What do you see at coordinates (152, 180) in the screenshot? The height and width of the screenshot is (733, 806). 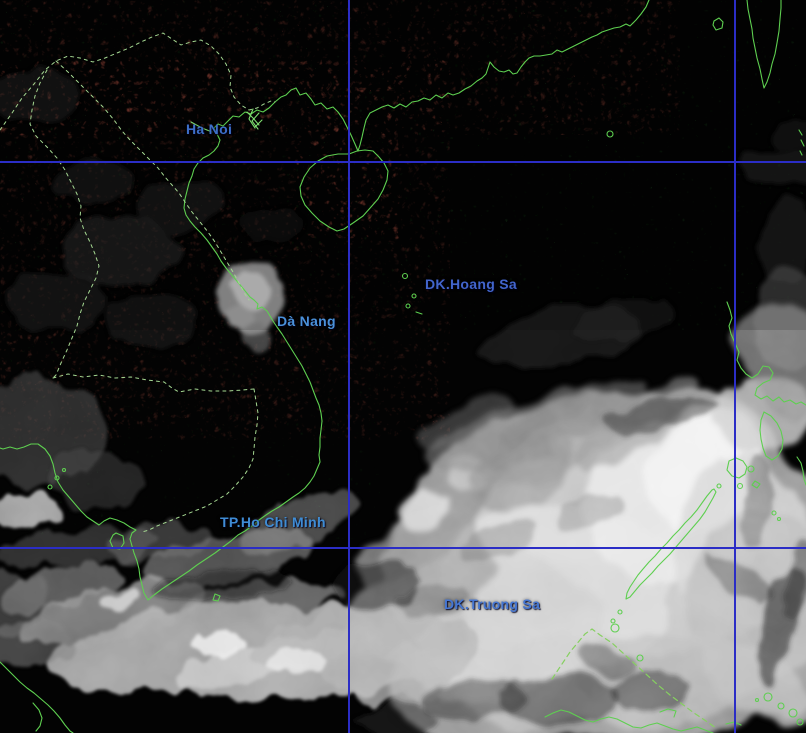 I see `border-laos-vietnam` at bounding box center [152, 180].